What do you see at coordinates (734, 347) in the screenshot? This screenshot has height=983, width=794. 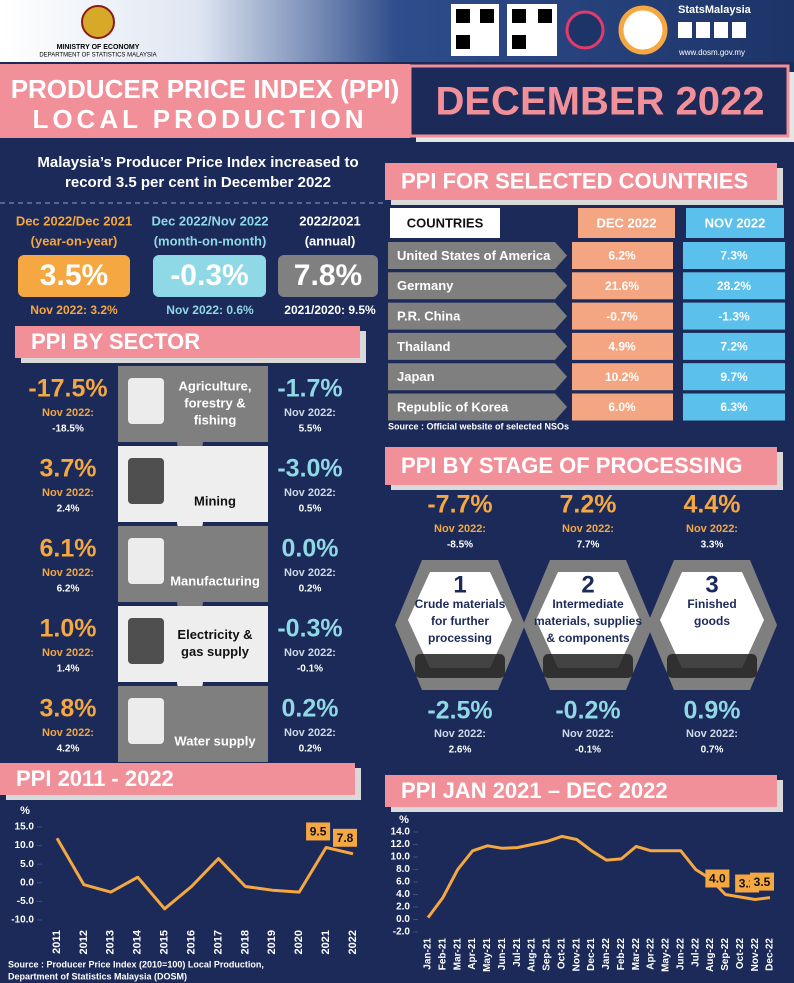 I see `nov-value: 7.2%` at bounding box center [734, 347].